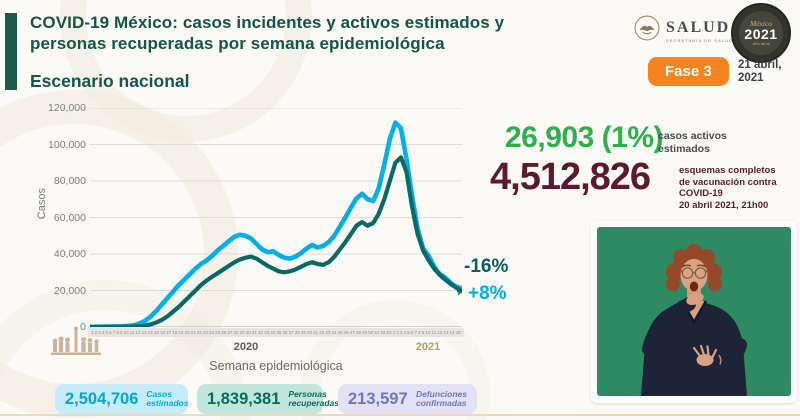  What do you see at coordinates (428, 347) in the screenshot?
I see `x-axis-year-2021: 2021` at bounding box center [428, 347].